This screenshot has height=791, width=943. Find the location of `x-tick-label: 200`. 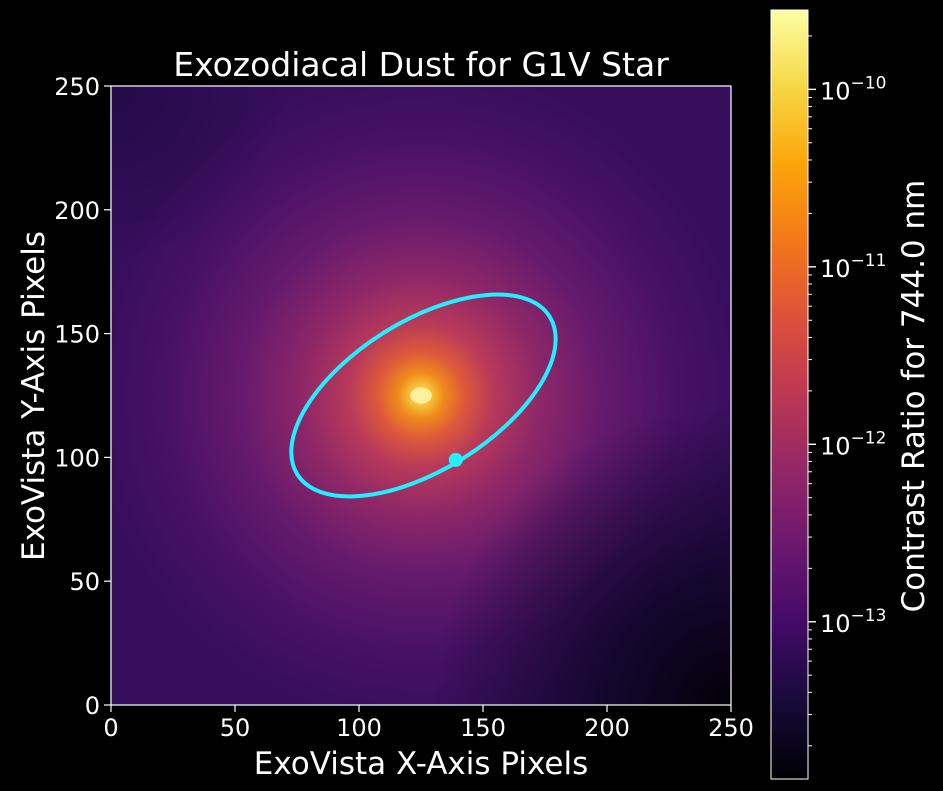

x-tick-label: 200 is located at coordinates (607, 728).